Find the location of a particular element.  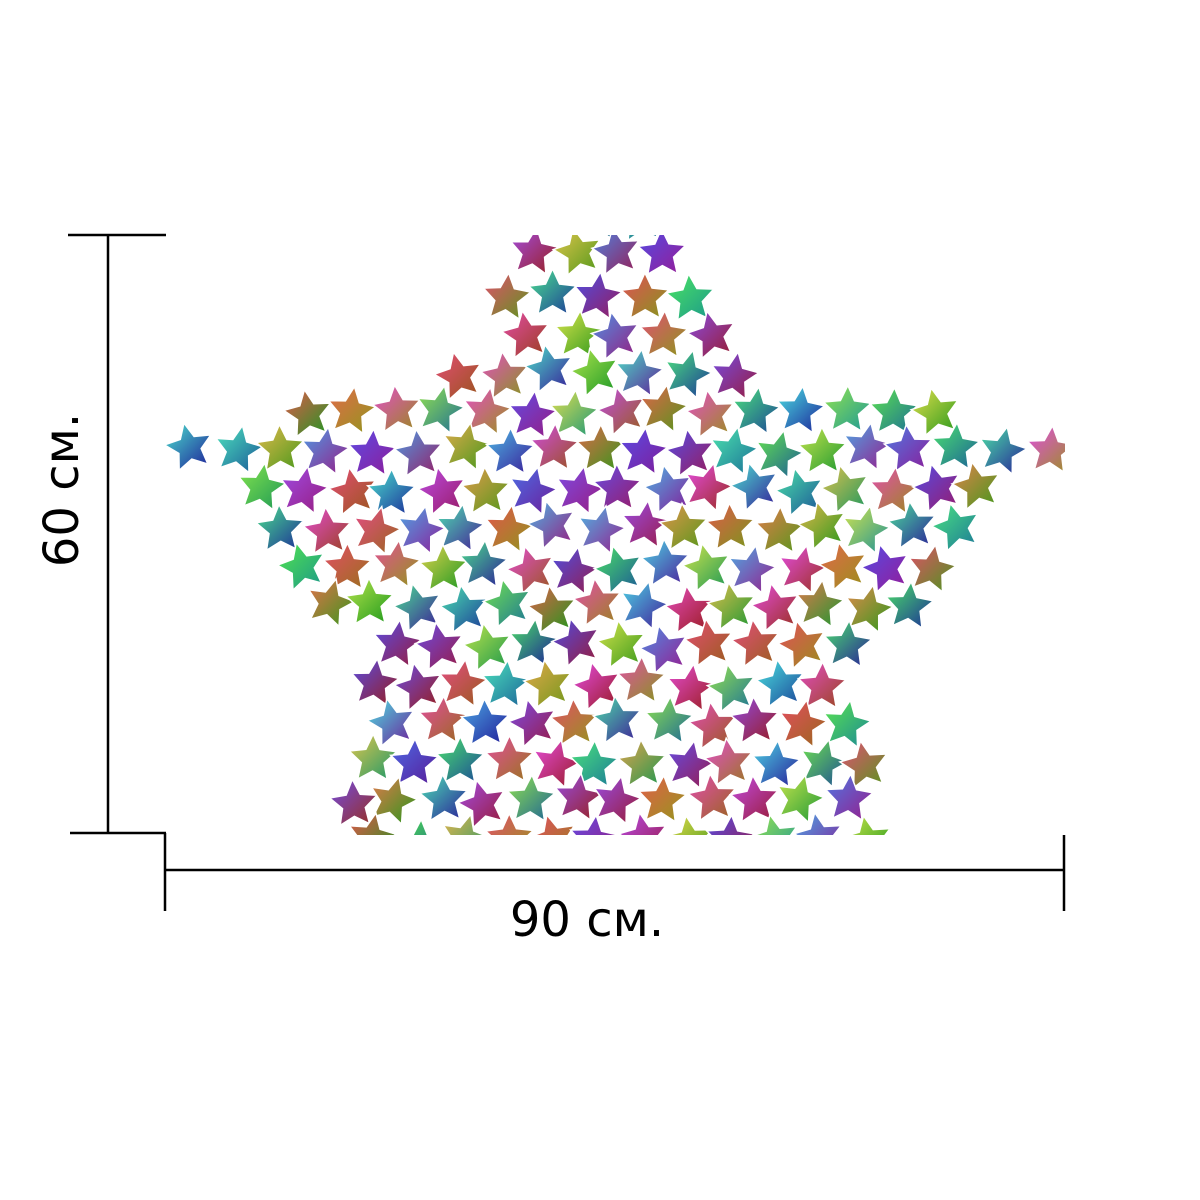

height-dimension: 60 см. is located at coordinates (100, 534).